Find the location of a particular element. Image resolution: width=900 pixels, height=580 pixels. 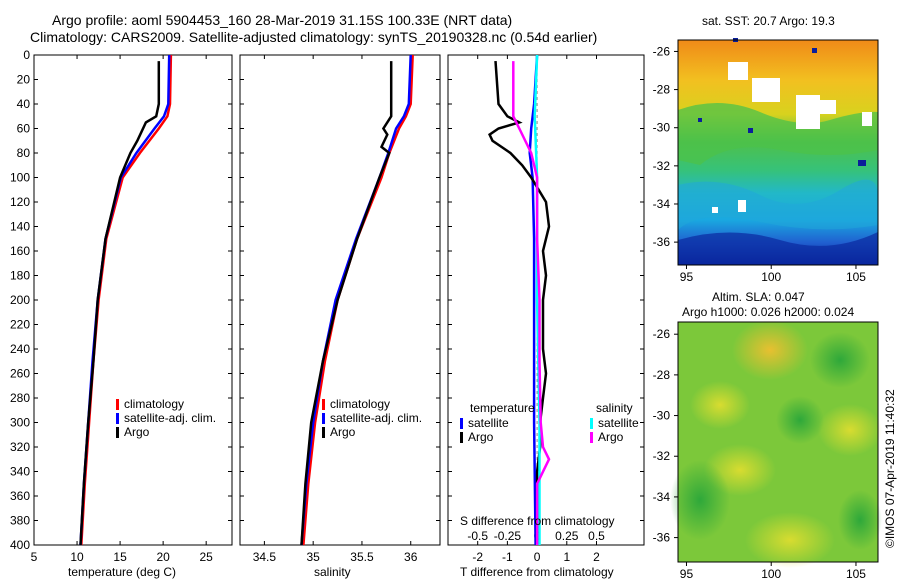

depth-tick-label: 400 is located at coordinates (20, 545).